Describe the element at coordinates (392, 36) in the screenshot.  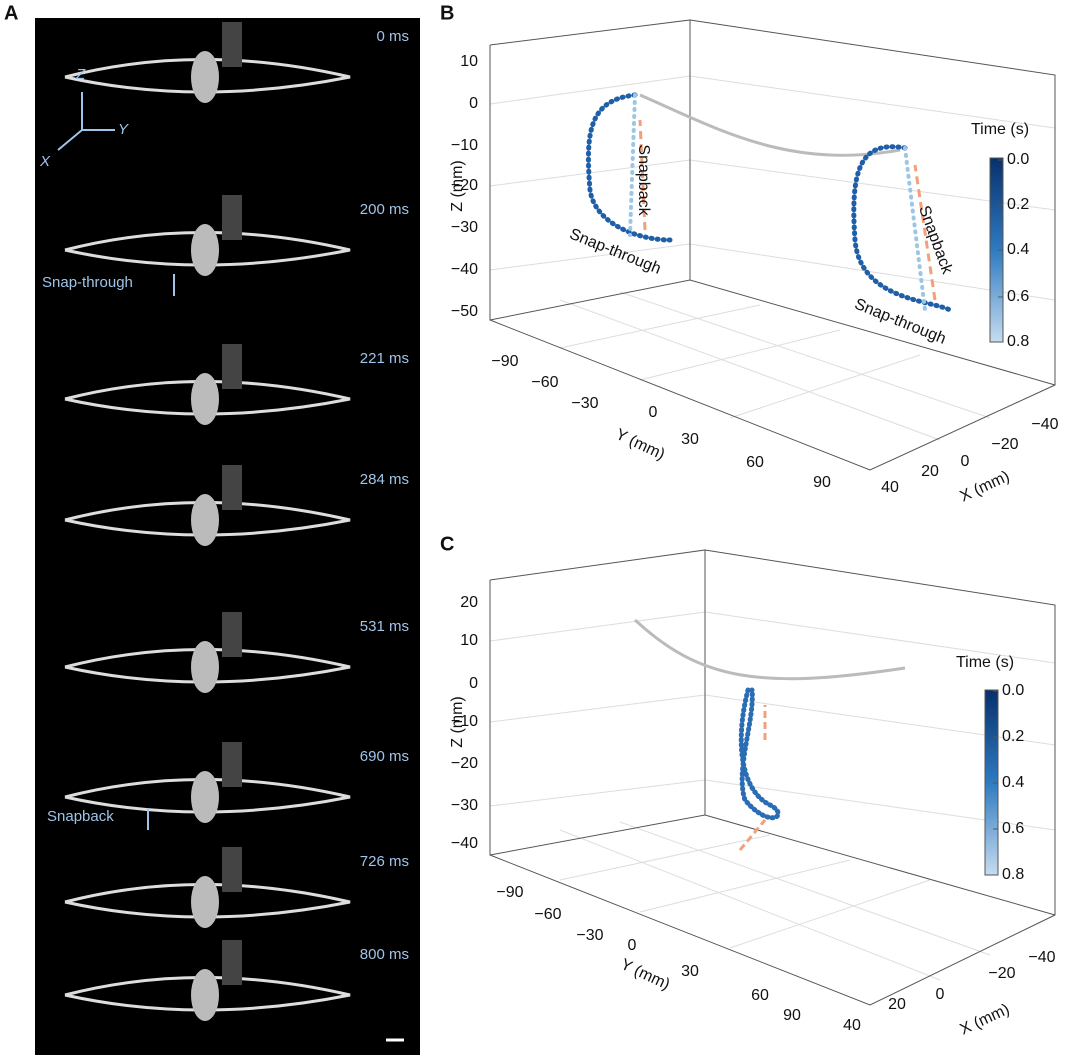
I see `time-label: 0 ms` at that location.